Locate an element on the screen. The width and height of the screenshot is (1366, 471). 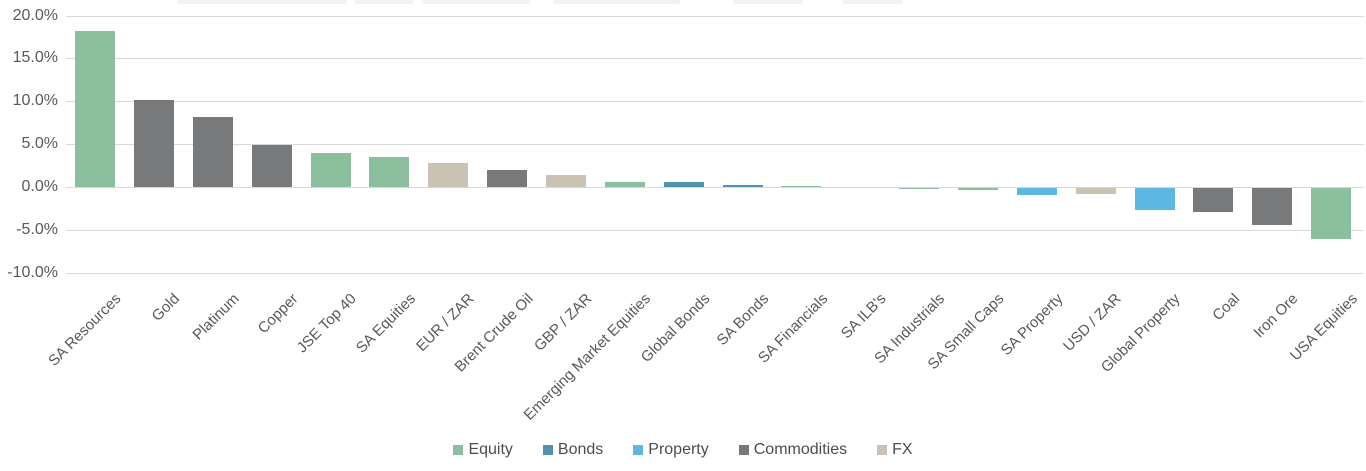
y-axis-tick-10-0: -10.0% is located at coordinates (32, 272).